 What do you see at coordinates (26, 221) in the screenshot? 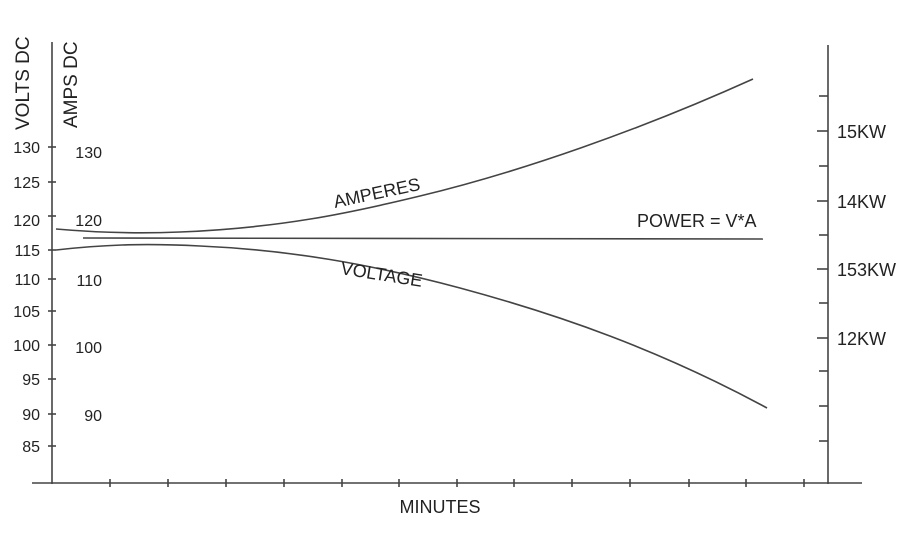
I see `volts-tick: 120` at bounding box center [26, 221].